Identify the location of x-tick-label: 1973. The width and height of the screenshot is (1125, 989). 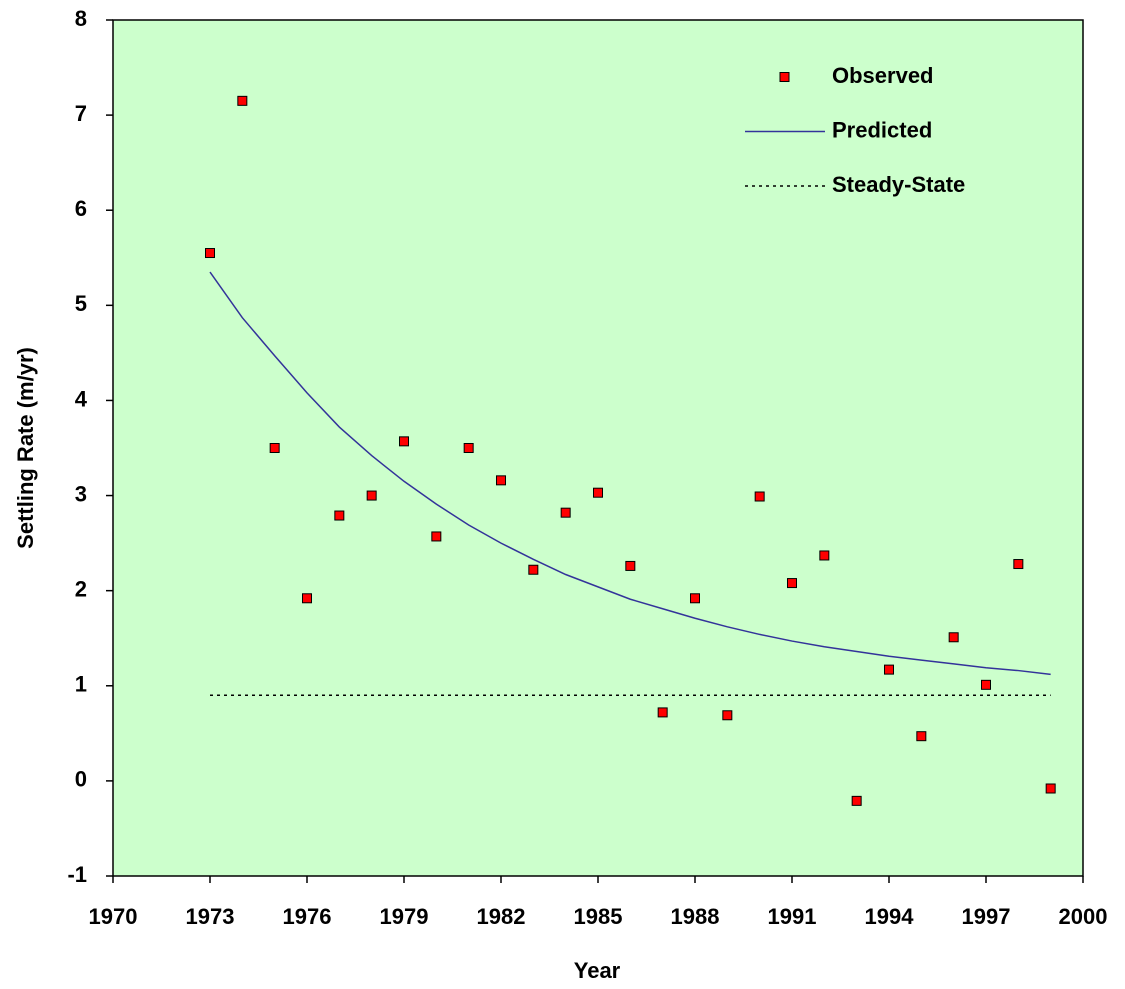
(210, 916).